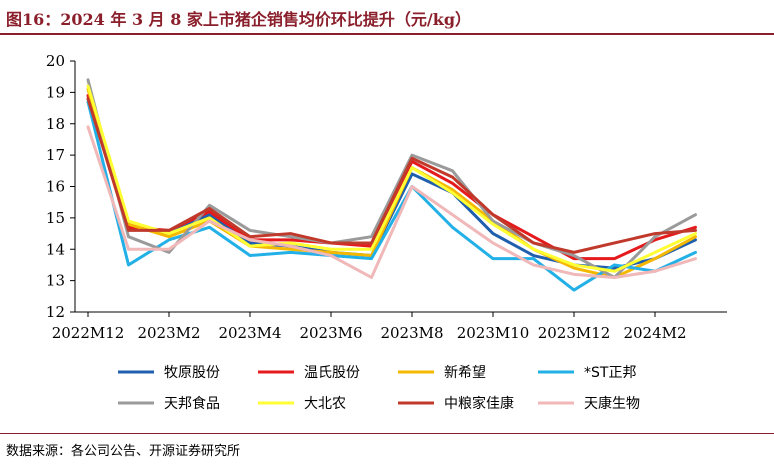 The height and width of the screenshot is (467, 774). Describe the element at coordinates (574, 333) in the screenshot. I see `x-tick-label: 2023M12` at that location.